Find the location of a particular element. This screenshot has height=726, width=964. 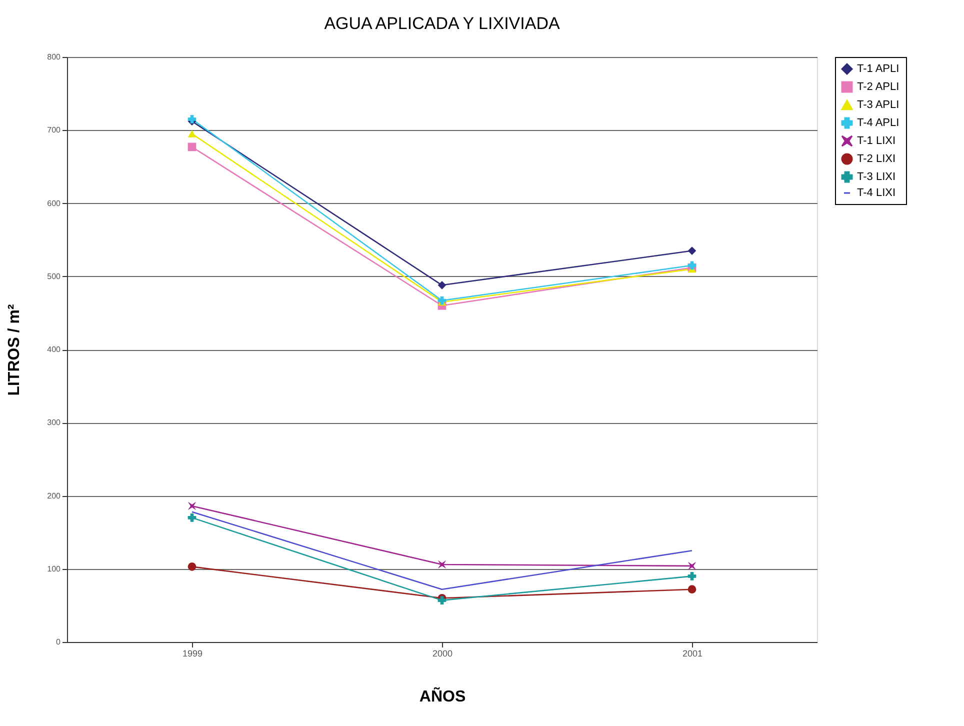

y-axis-title: LITROS / m² is located at coordinates (15, 350).